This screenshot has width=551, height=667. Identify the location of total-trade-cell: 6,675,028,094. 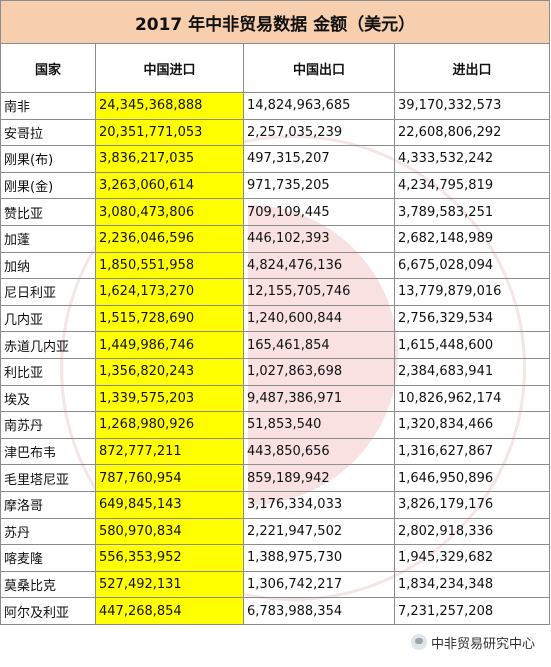
(472, 265).